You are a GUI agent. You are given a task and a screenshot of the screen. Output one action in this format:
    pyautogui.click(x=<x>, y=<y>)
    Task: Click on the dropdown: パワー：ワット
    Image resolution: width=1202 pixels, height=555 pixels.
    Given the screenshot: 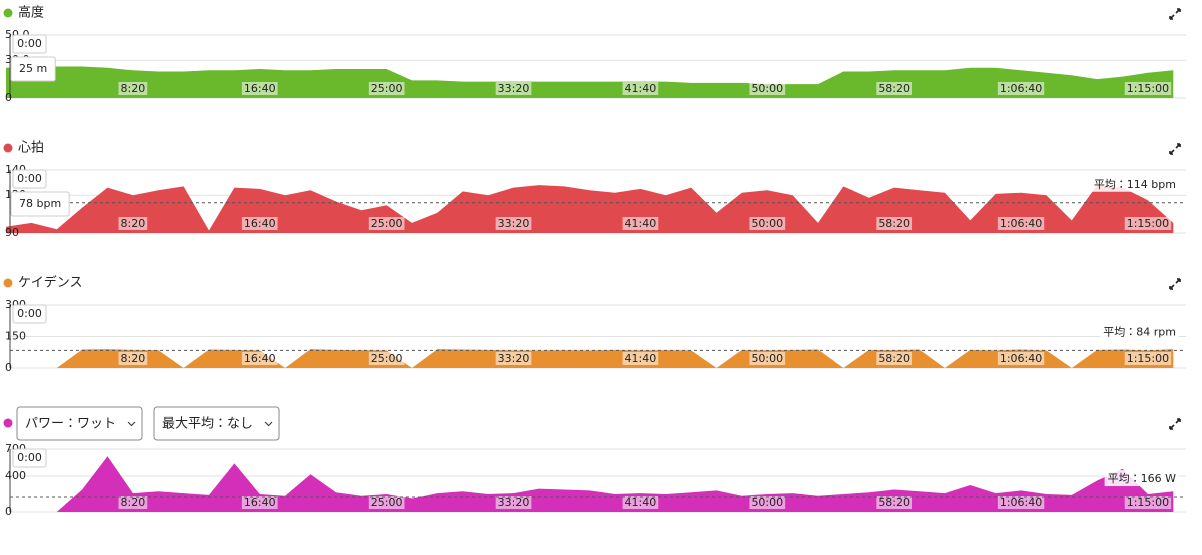 What is the action you would take?
    pyautogui.click(x=79, y=423)
    